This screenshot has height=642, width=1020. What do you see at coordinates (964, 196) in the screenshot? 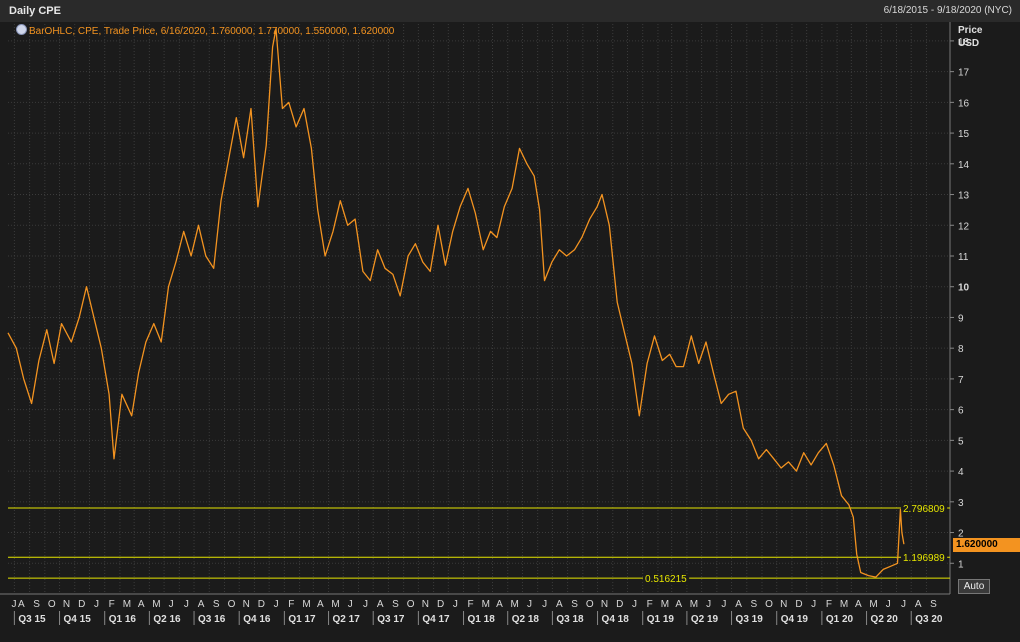
I see `y-tick-label: 13` at bounding box center [964, 196].